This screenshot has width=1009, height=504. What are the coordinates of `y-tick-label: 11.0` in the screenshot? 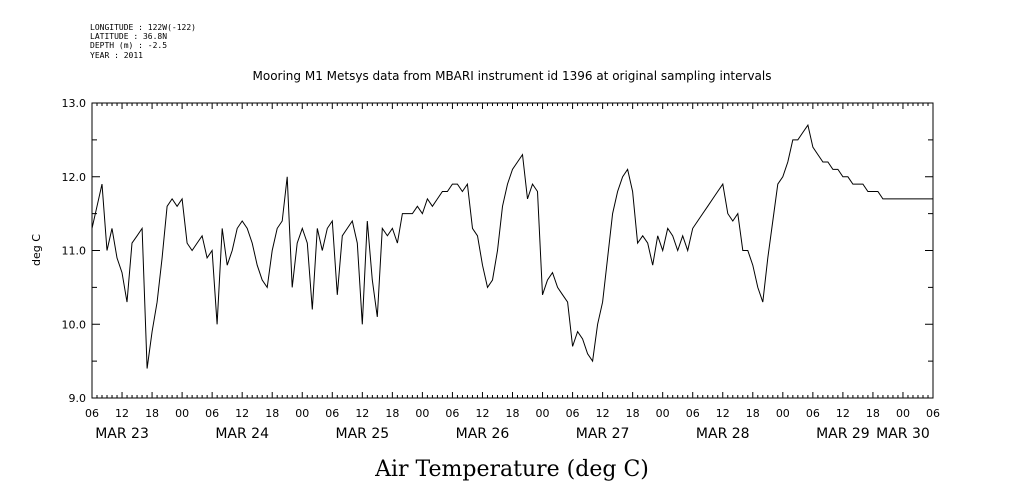 It's located at (74, 251).